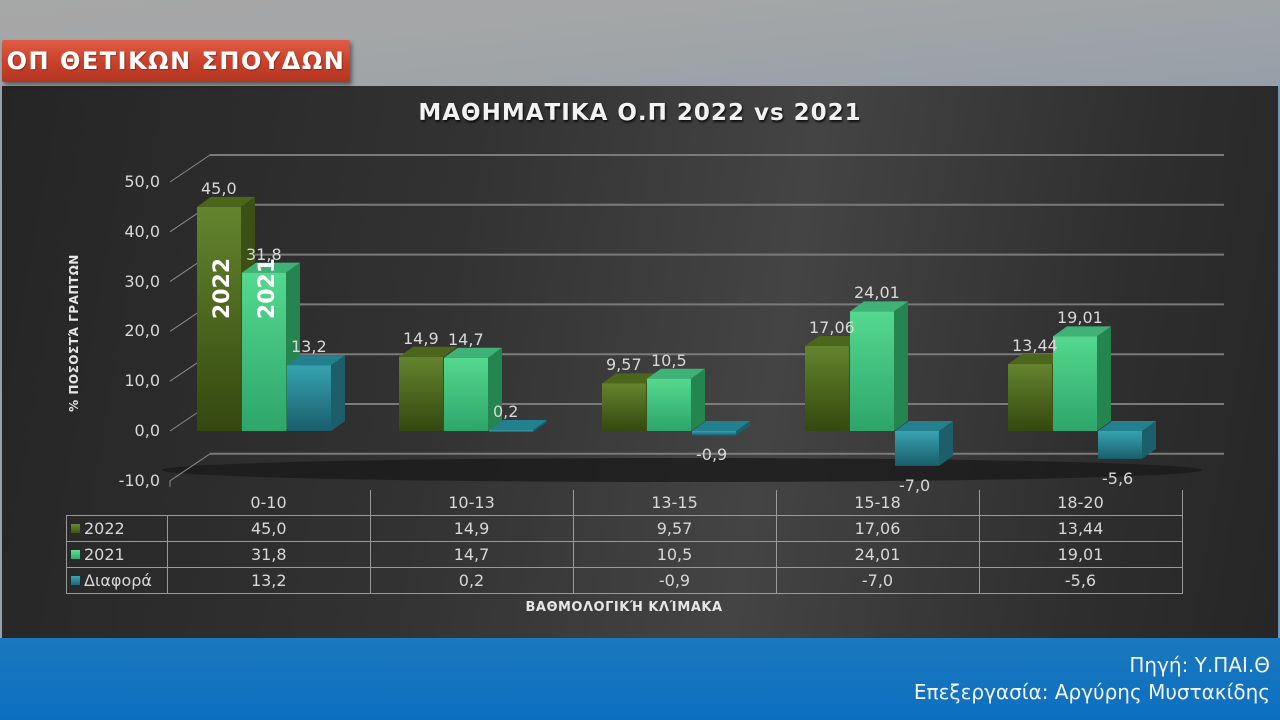 The height and width of the screenshot is (720, 1280). Describe the element at coordinates (675, 503) in the screenshot. I see `category-label: 13-15` at that location.